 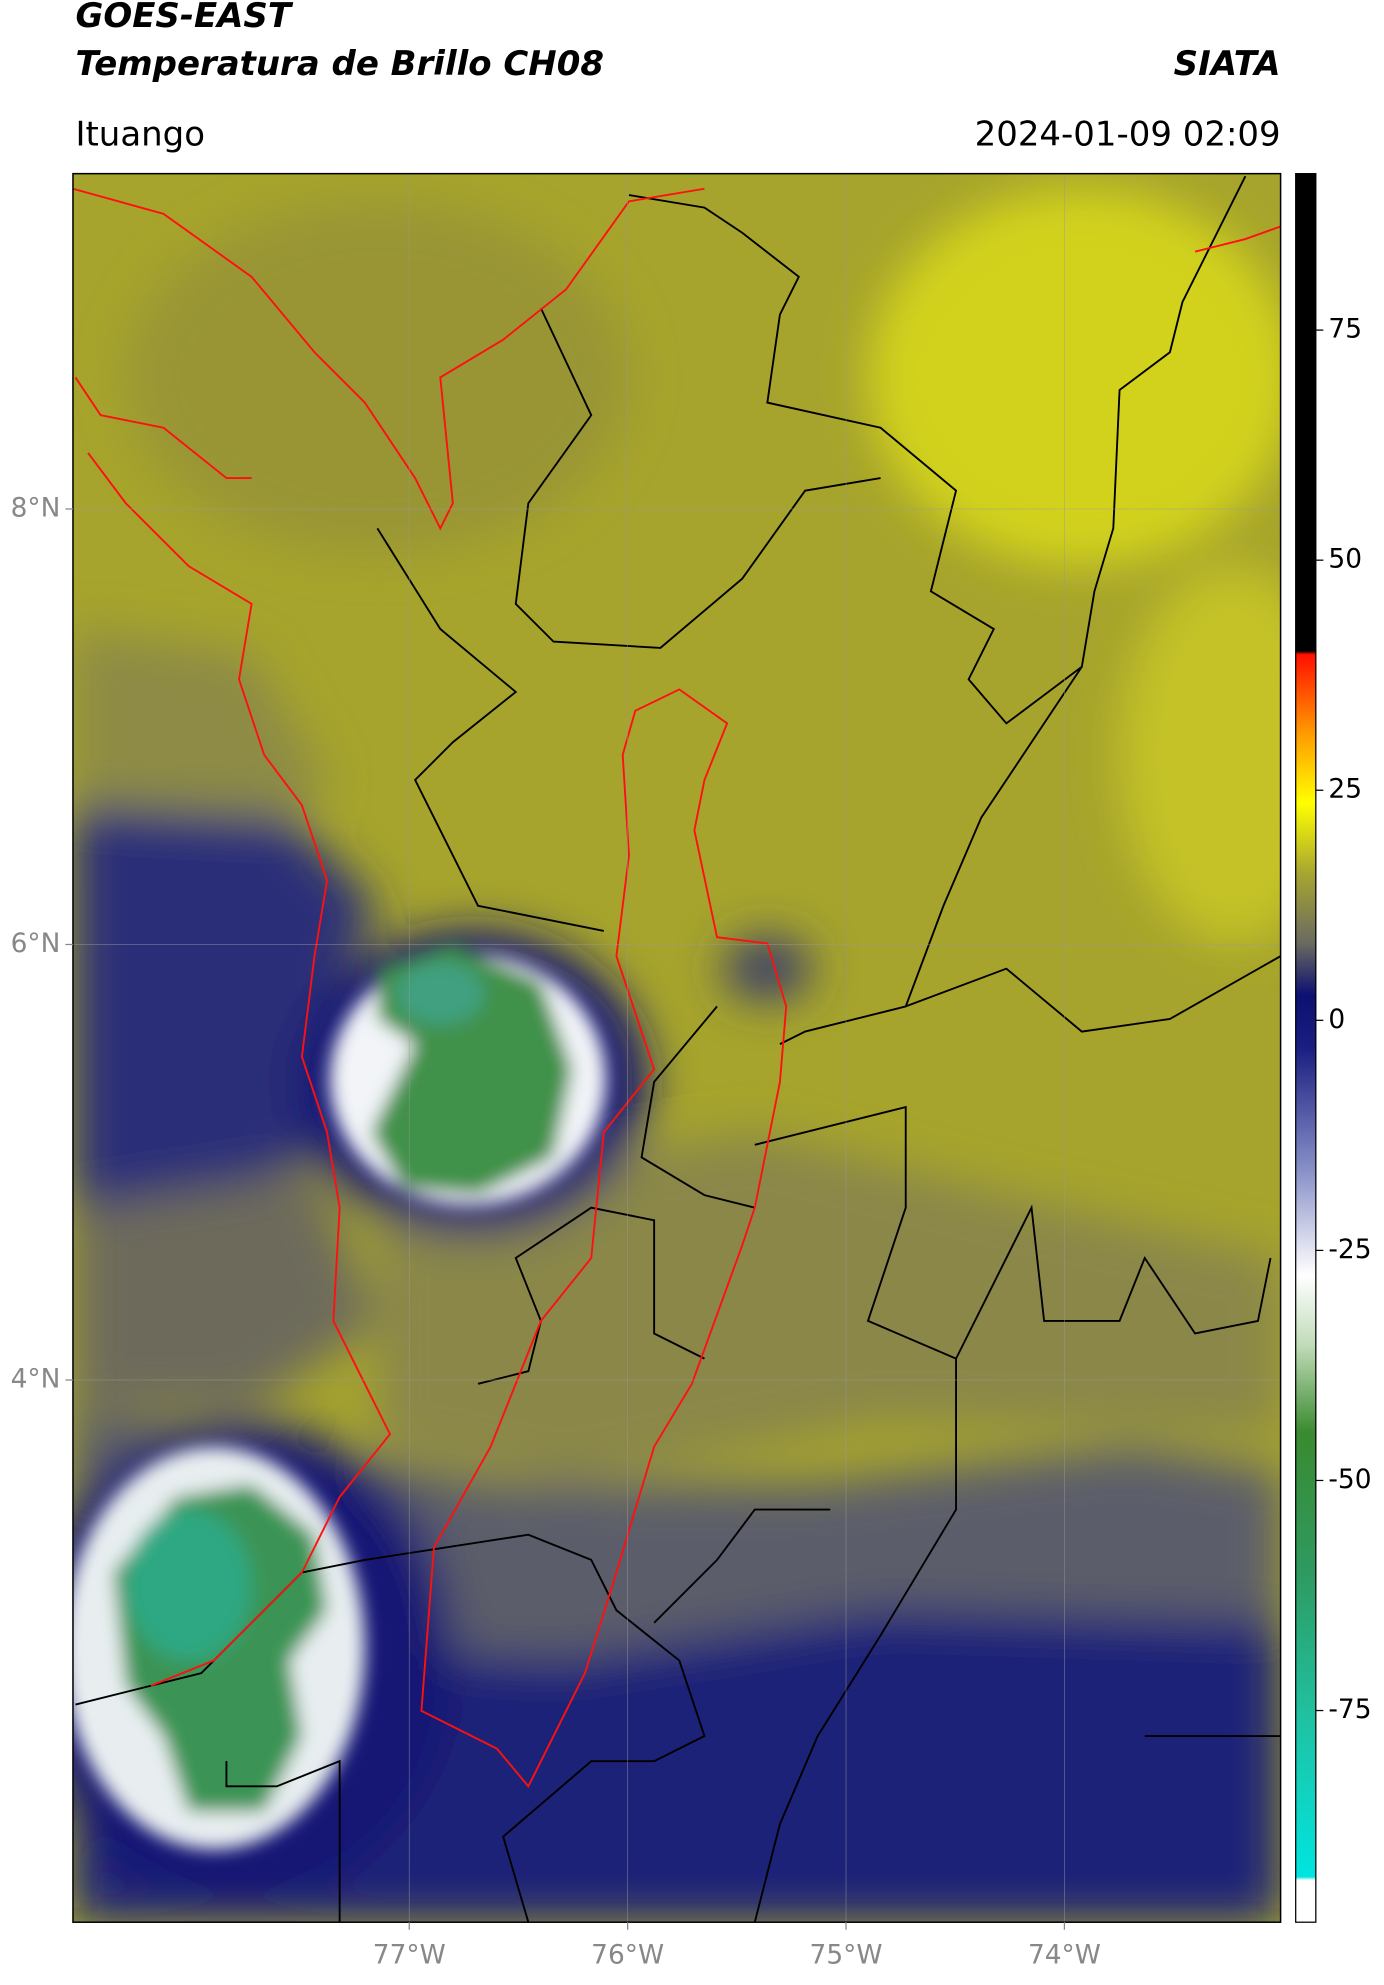 I want to click on subtitle: Temperatura de Brillo CH08, so click(x=339, y=64).